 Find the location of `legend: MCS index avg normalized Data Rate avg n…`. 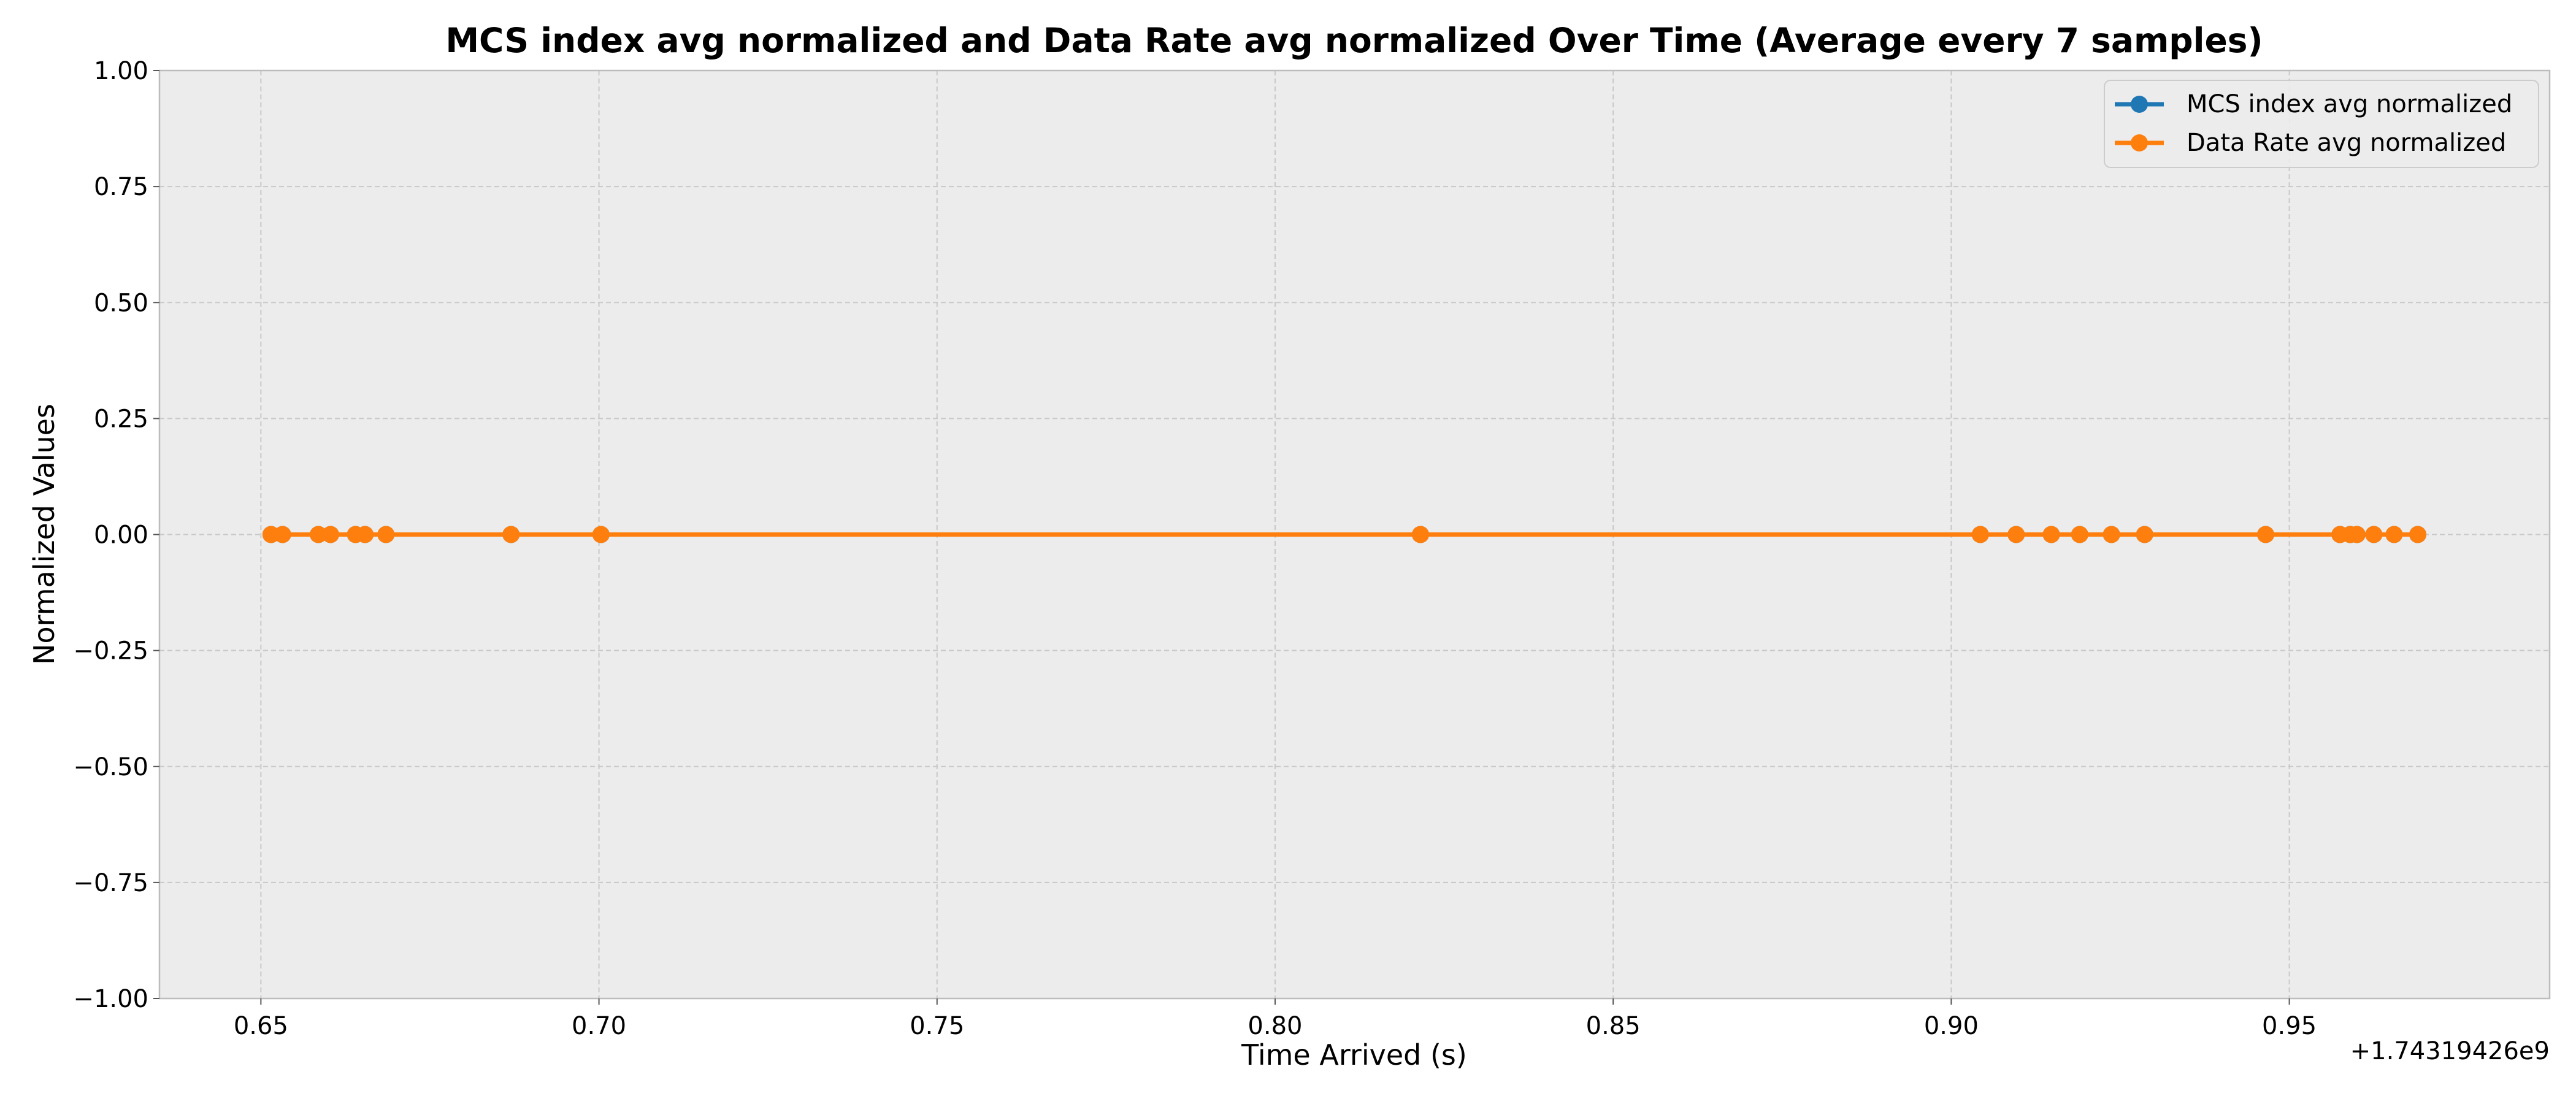

legend: MCS index avg normalized Data Rate avg n… is located at coordinates (2321, 124).